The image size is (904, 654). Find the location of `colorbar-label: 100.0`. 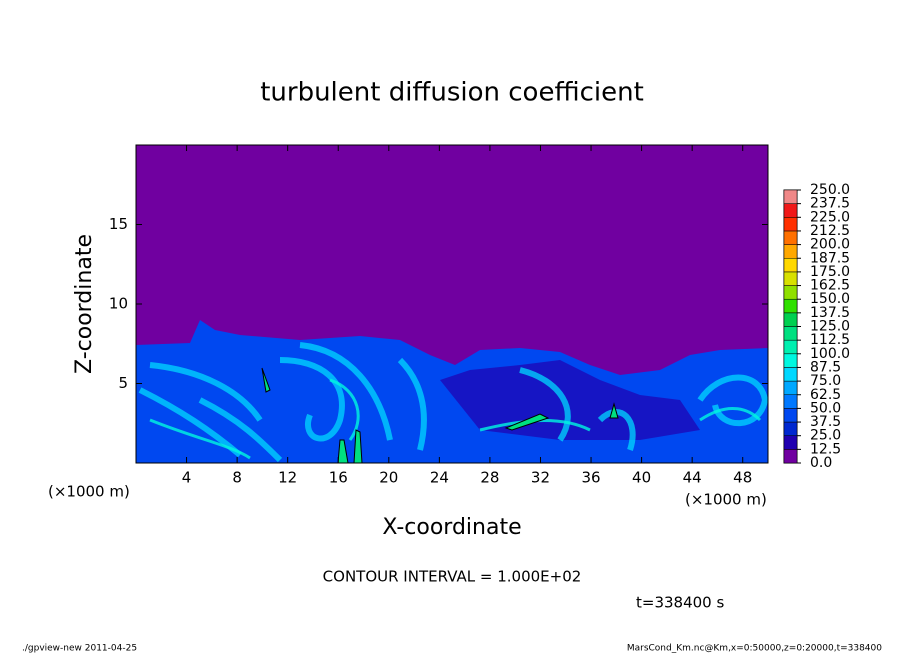

colorbar-label: 100.0 is located at coordinates (830, 354).